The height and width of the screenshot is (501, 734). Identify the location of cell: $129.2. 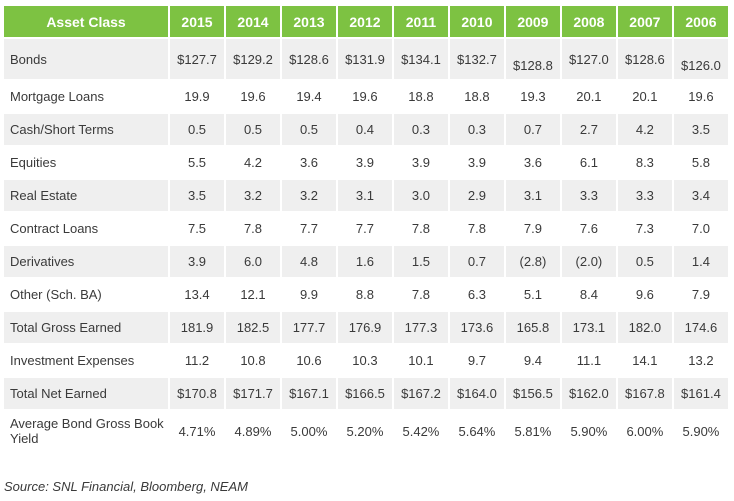
(253, 59).